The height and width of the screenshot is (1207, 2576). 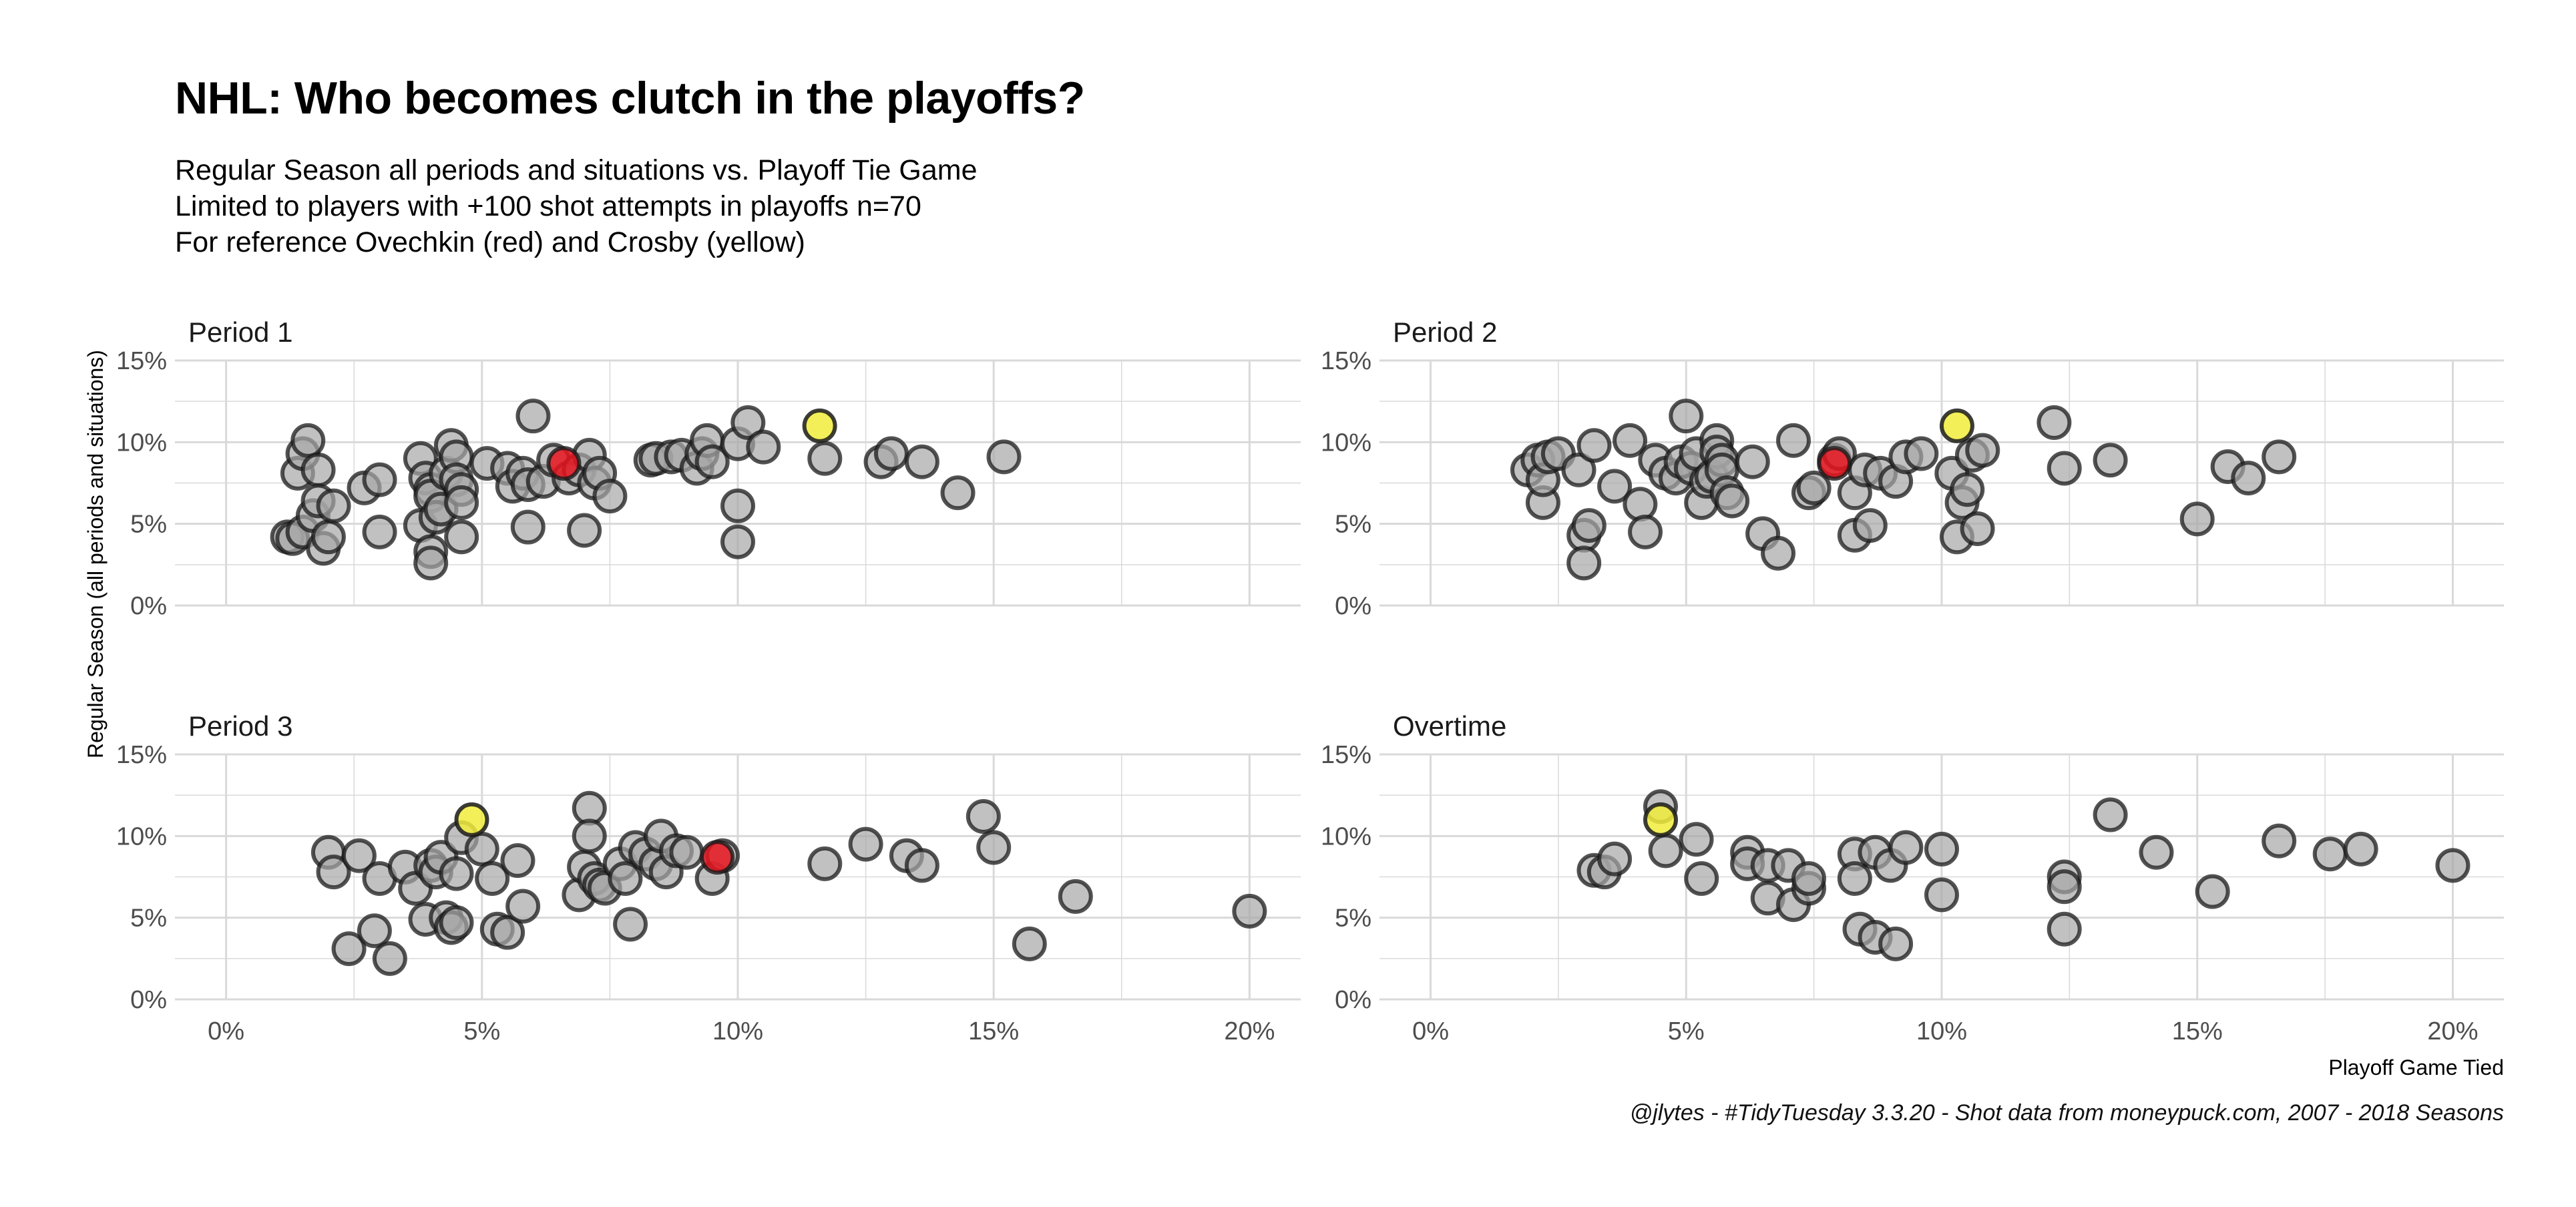 I want to click on x-axis-title: Playoff Game Tied, so click(x=2416, y=1067).